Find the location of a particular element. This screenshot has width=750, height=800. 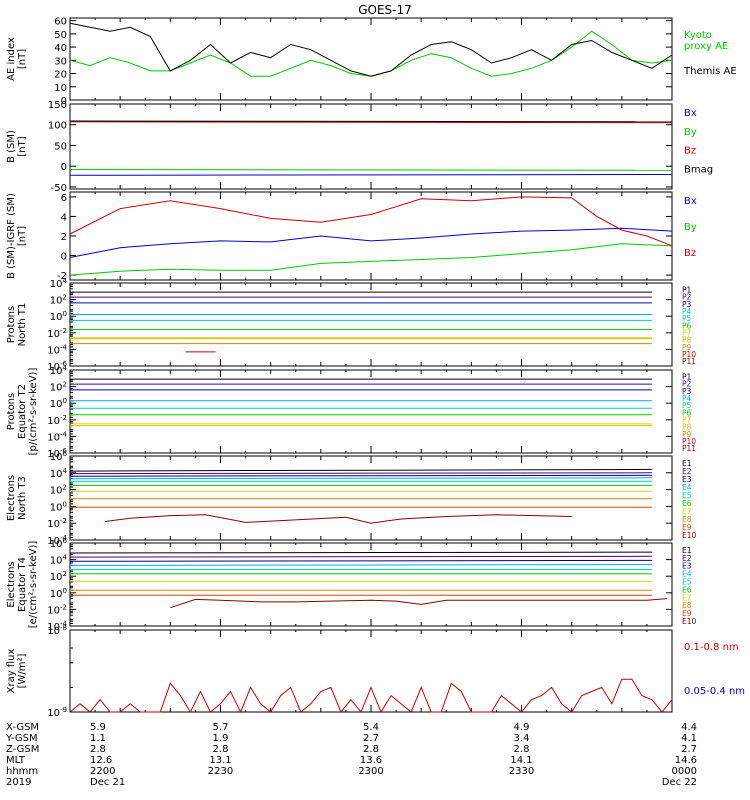

series-line-e10 is located at coordinates (419, 603).